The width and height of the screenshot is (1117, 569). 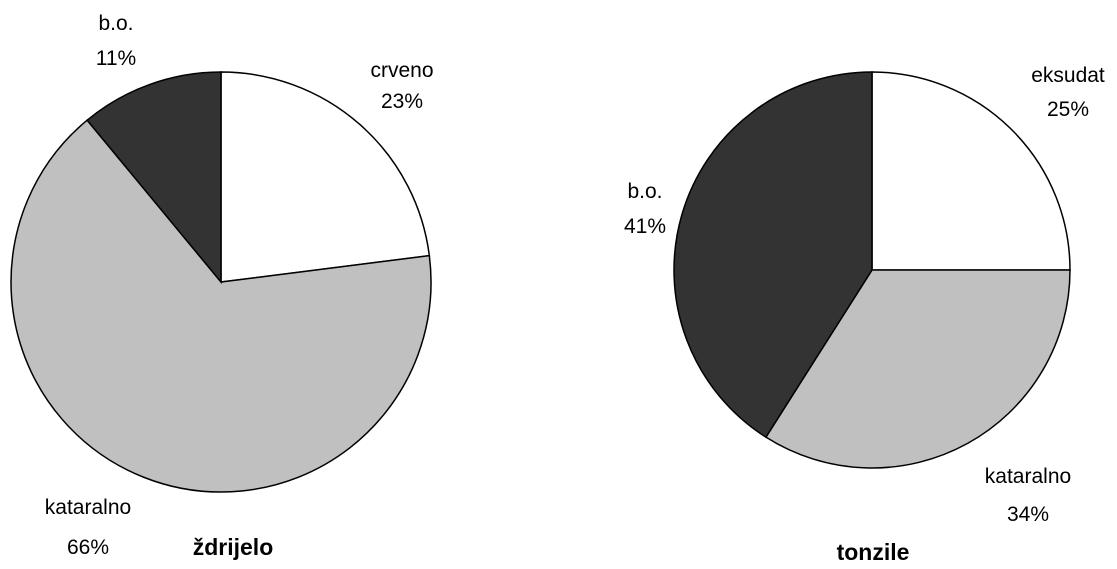 What do you see at coordinates (402, 101) in the screenshot?
I see `slice-pct-crveno: 23%` at bounding box center [402, 101].